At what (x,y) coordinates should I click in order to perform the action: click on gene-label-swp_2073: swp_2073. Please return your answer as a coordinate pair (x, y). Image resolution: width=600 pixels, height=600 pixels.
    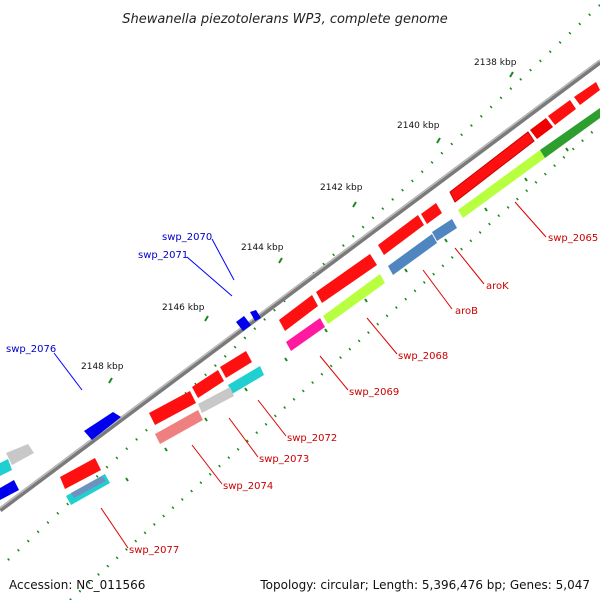
    Looking at the image, I should click on (284, 459).